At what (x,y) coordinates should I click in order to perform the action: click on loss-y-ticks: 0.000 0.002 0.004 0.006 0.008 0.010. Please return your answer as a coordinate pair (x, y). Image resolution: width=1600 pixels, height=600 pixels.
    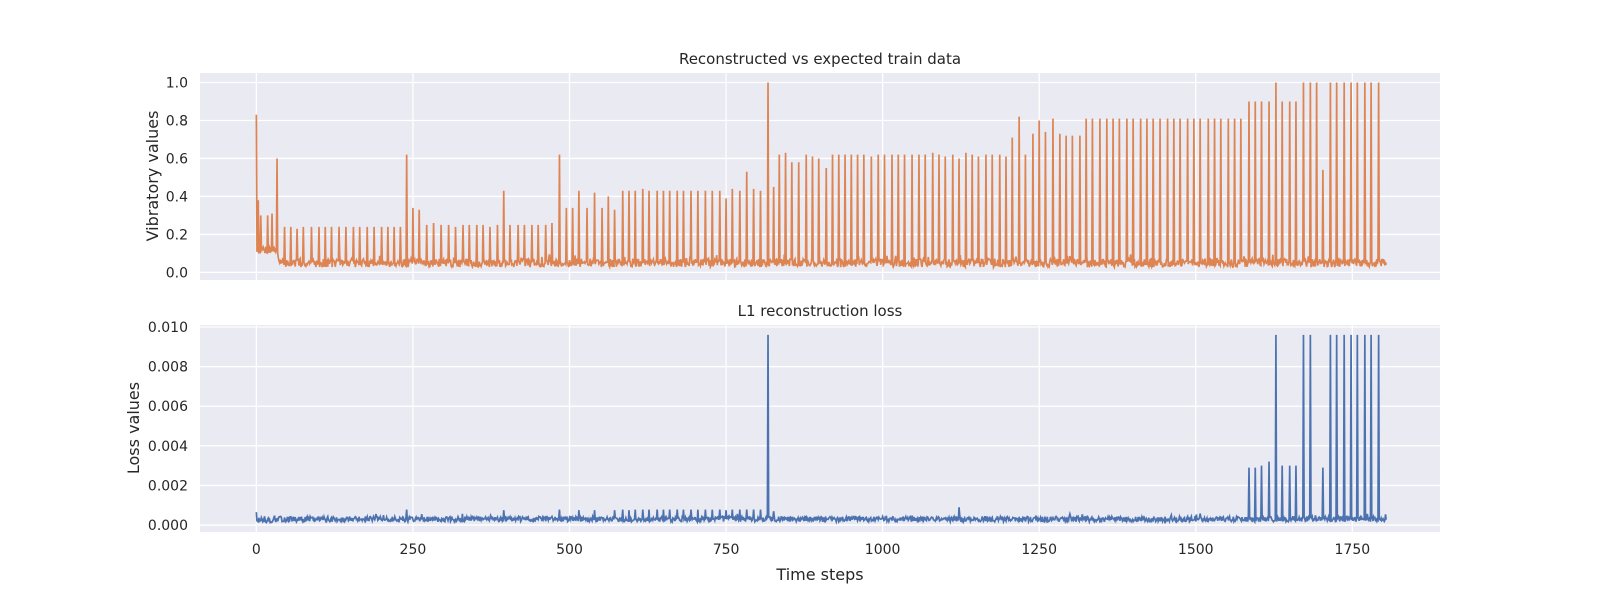
    Looking at the image, I should click on (168, 427).